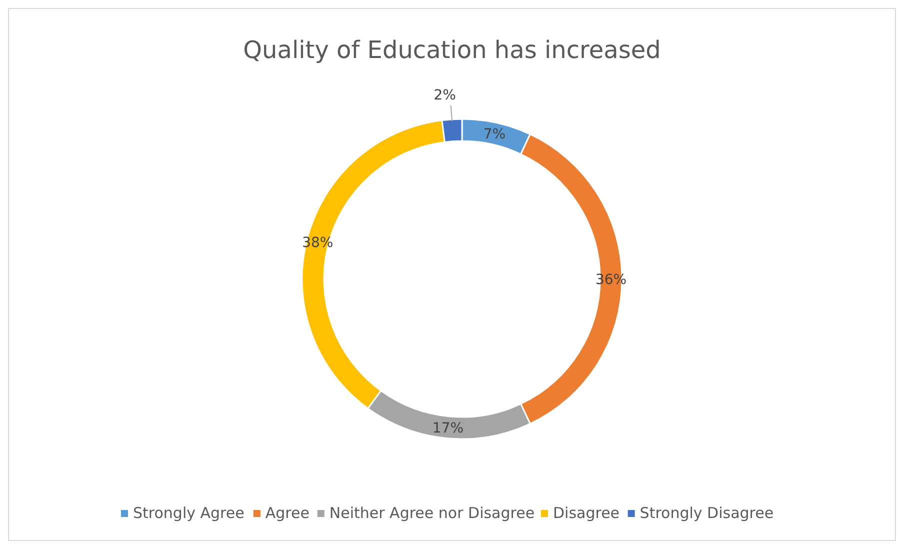 This screenshot has width=904, height=549. What do you see at coordinates (287, 513) in the screenshot?
I see `legend-label: Agree` at bounding box center [287, 513].